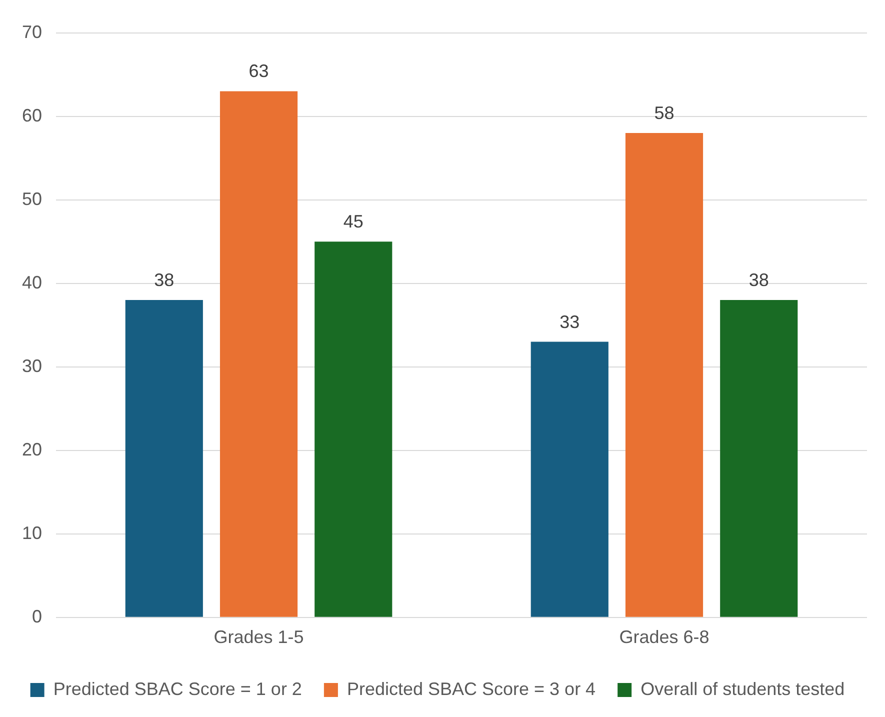  Describe the element at coordinates (32, 115) in the screenshot. I see `y-tick-label: 60` at that location.